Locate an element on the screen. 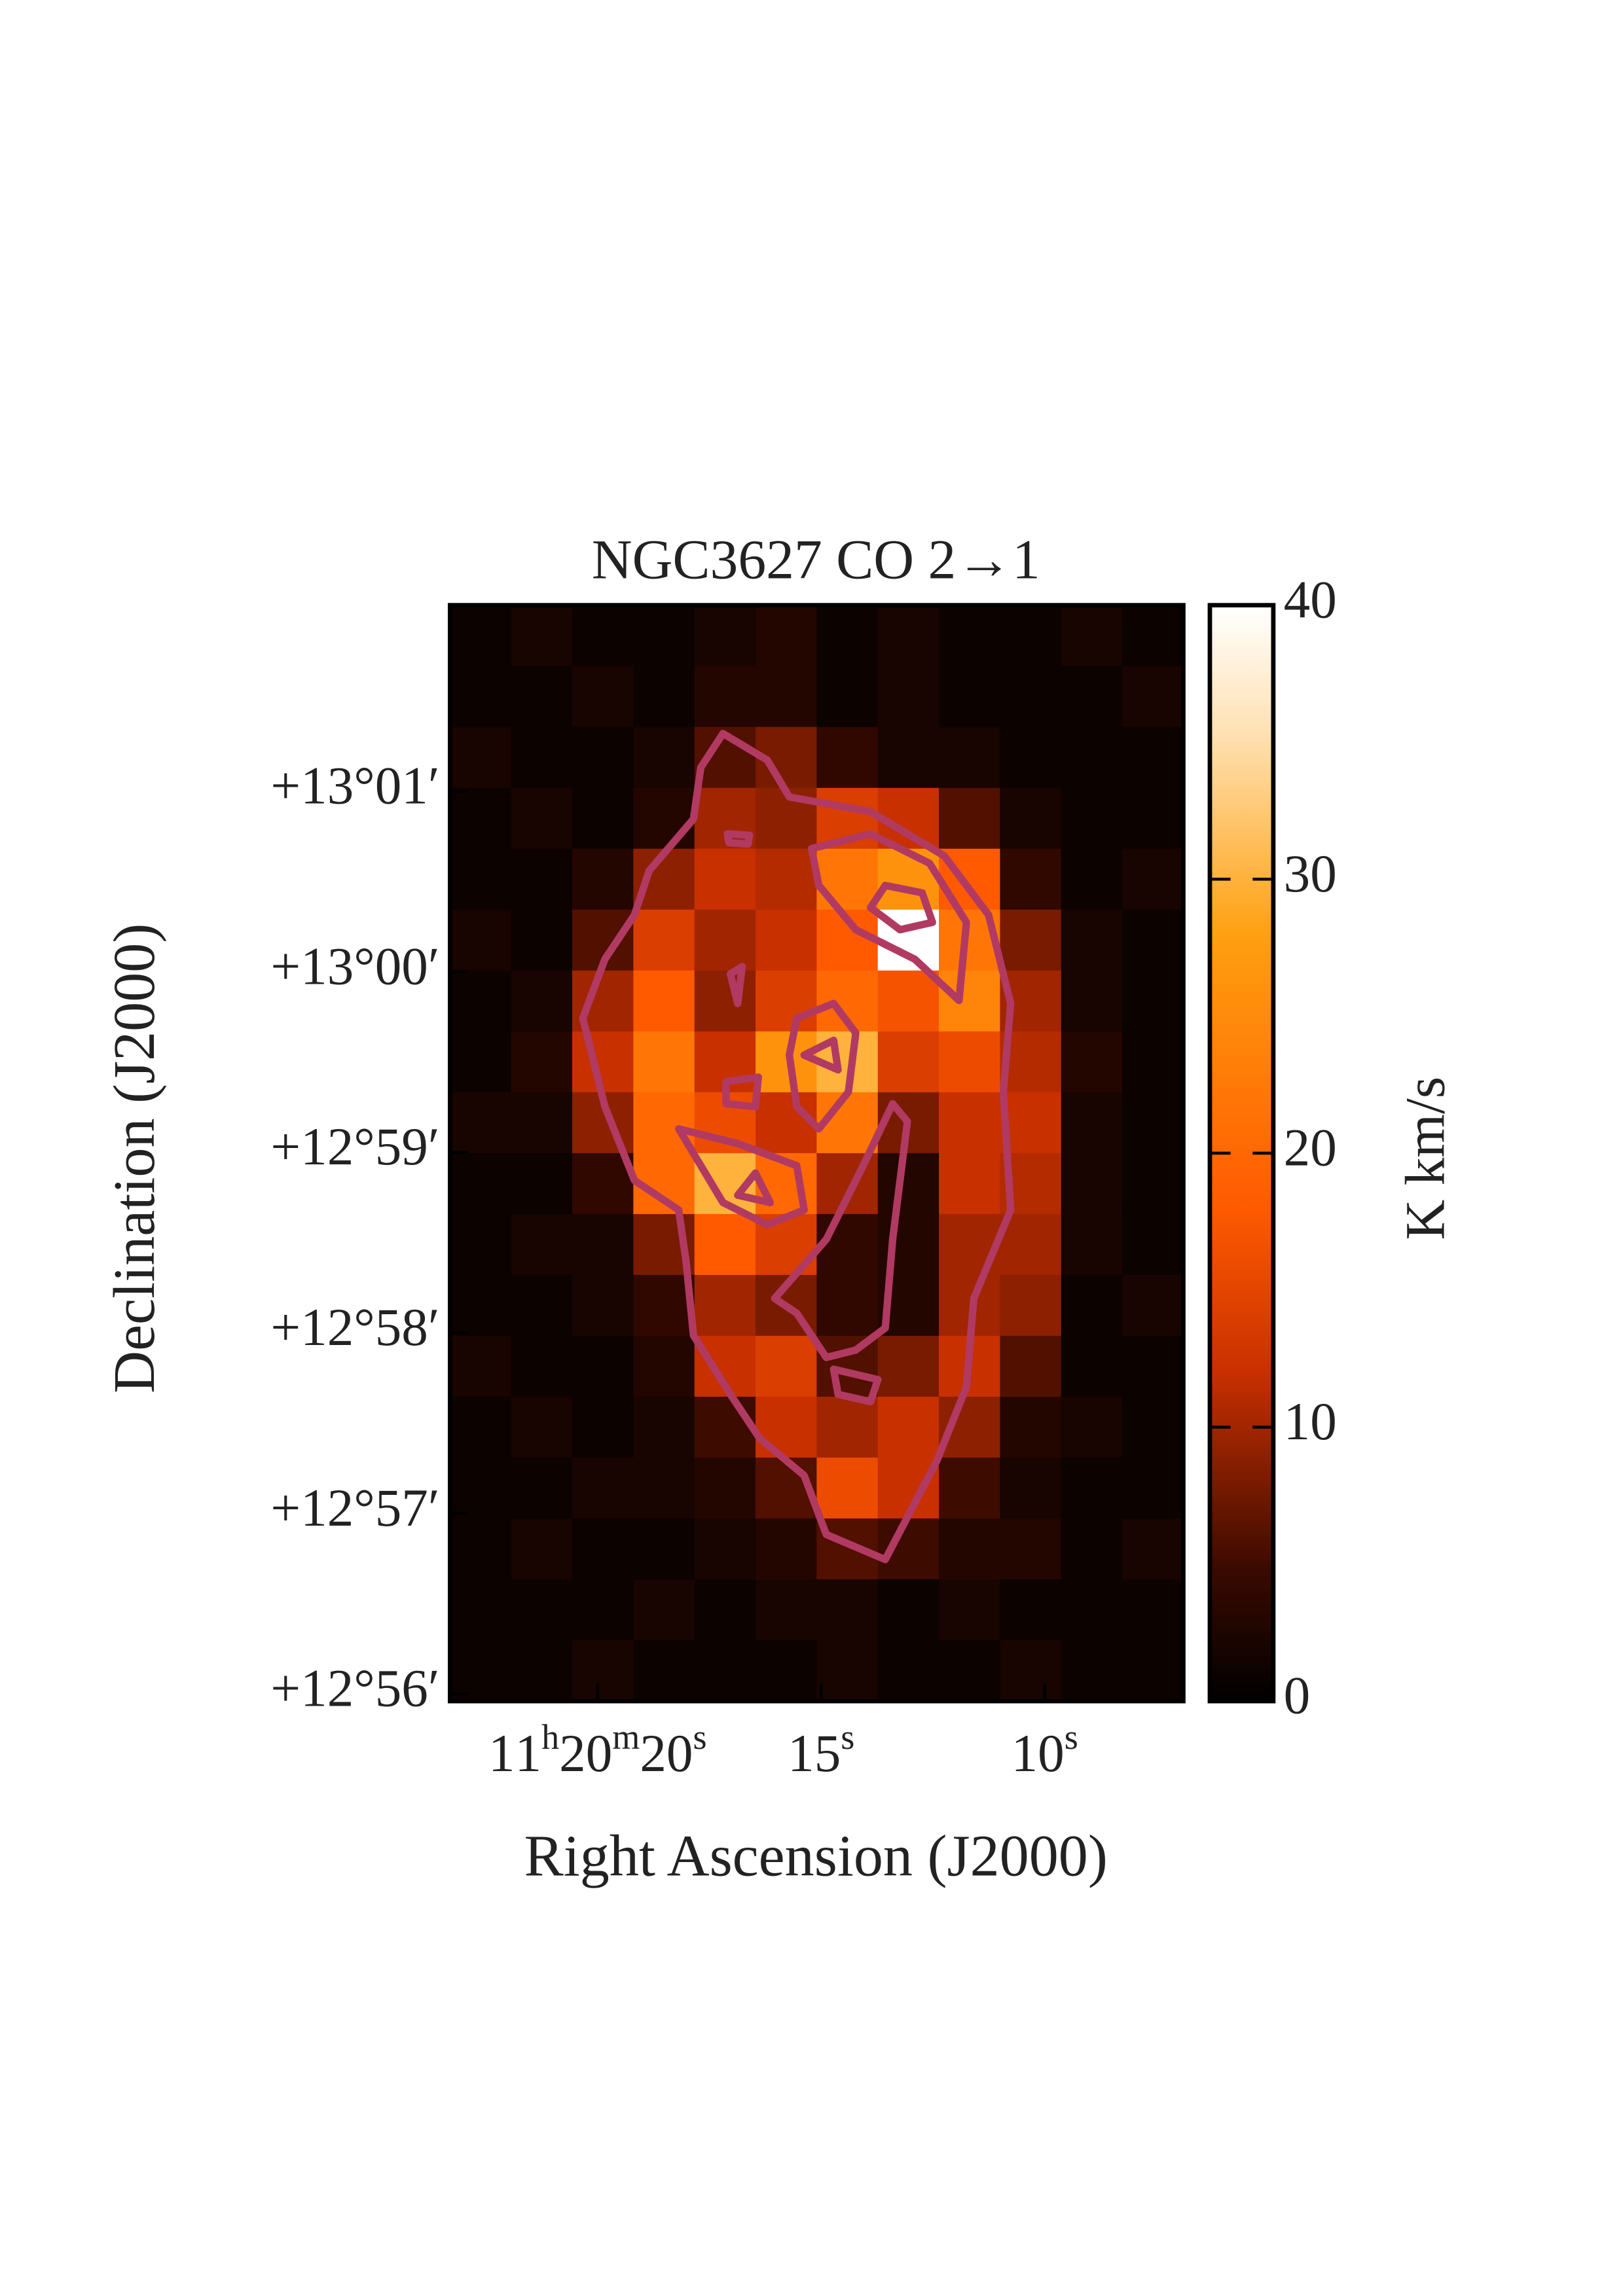  colorbar-tick-label: 10 is located at coordinates (1310, 1421).